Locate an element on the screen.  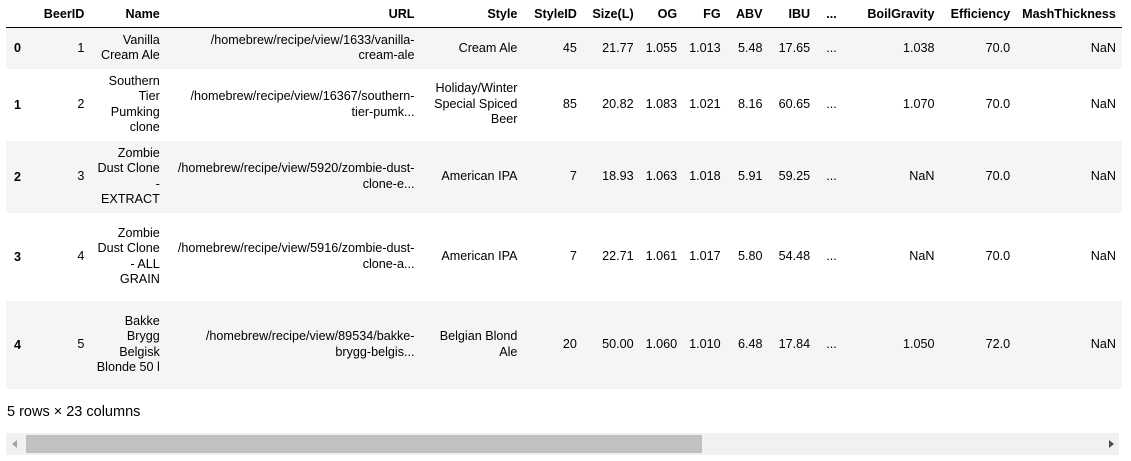
column-header: Name is located at coordinates (128, 14).